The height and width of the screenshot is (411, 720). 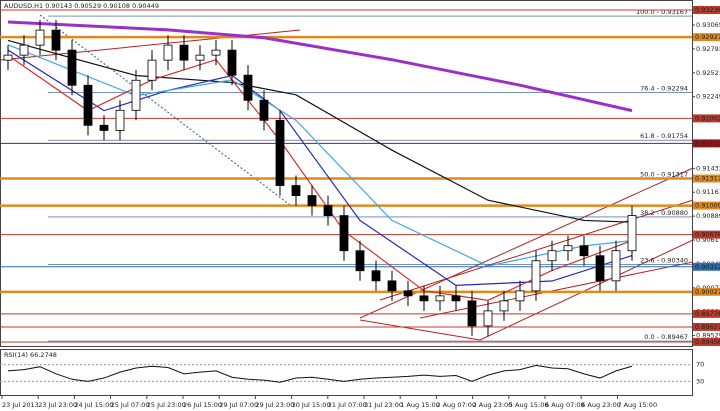 I want to click on level-label: 0.93236, so click(x=707, y=10).